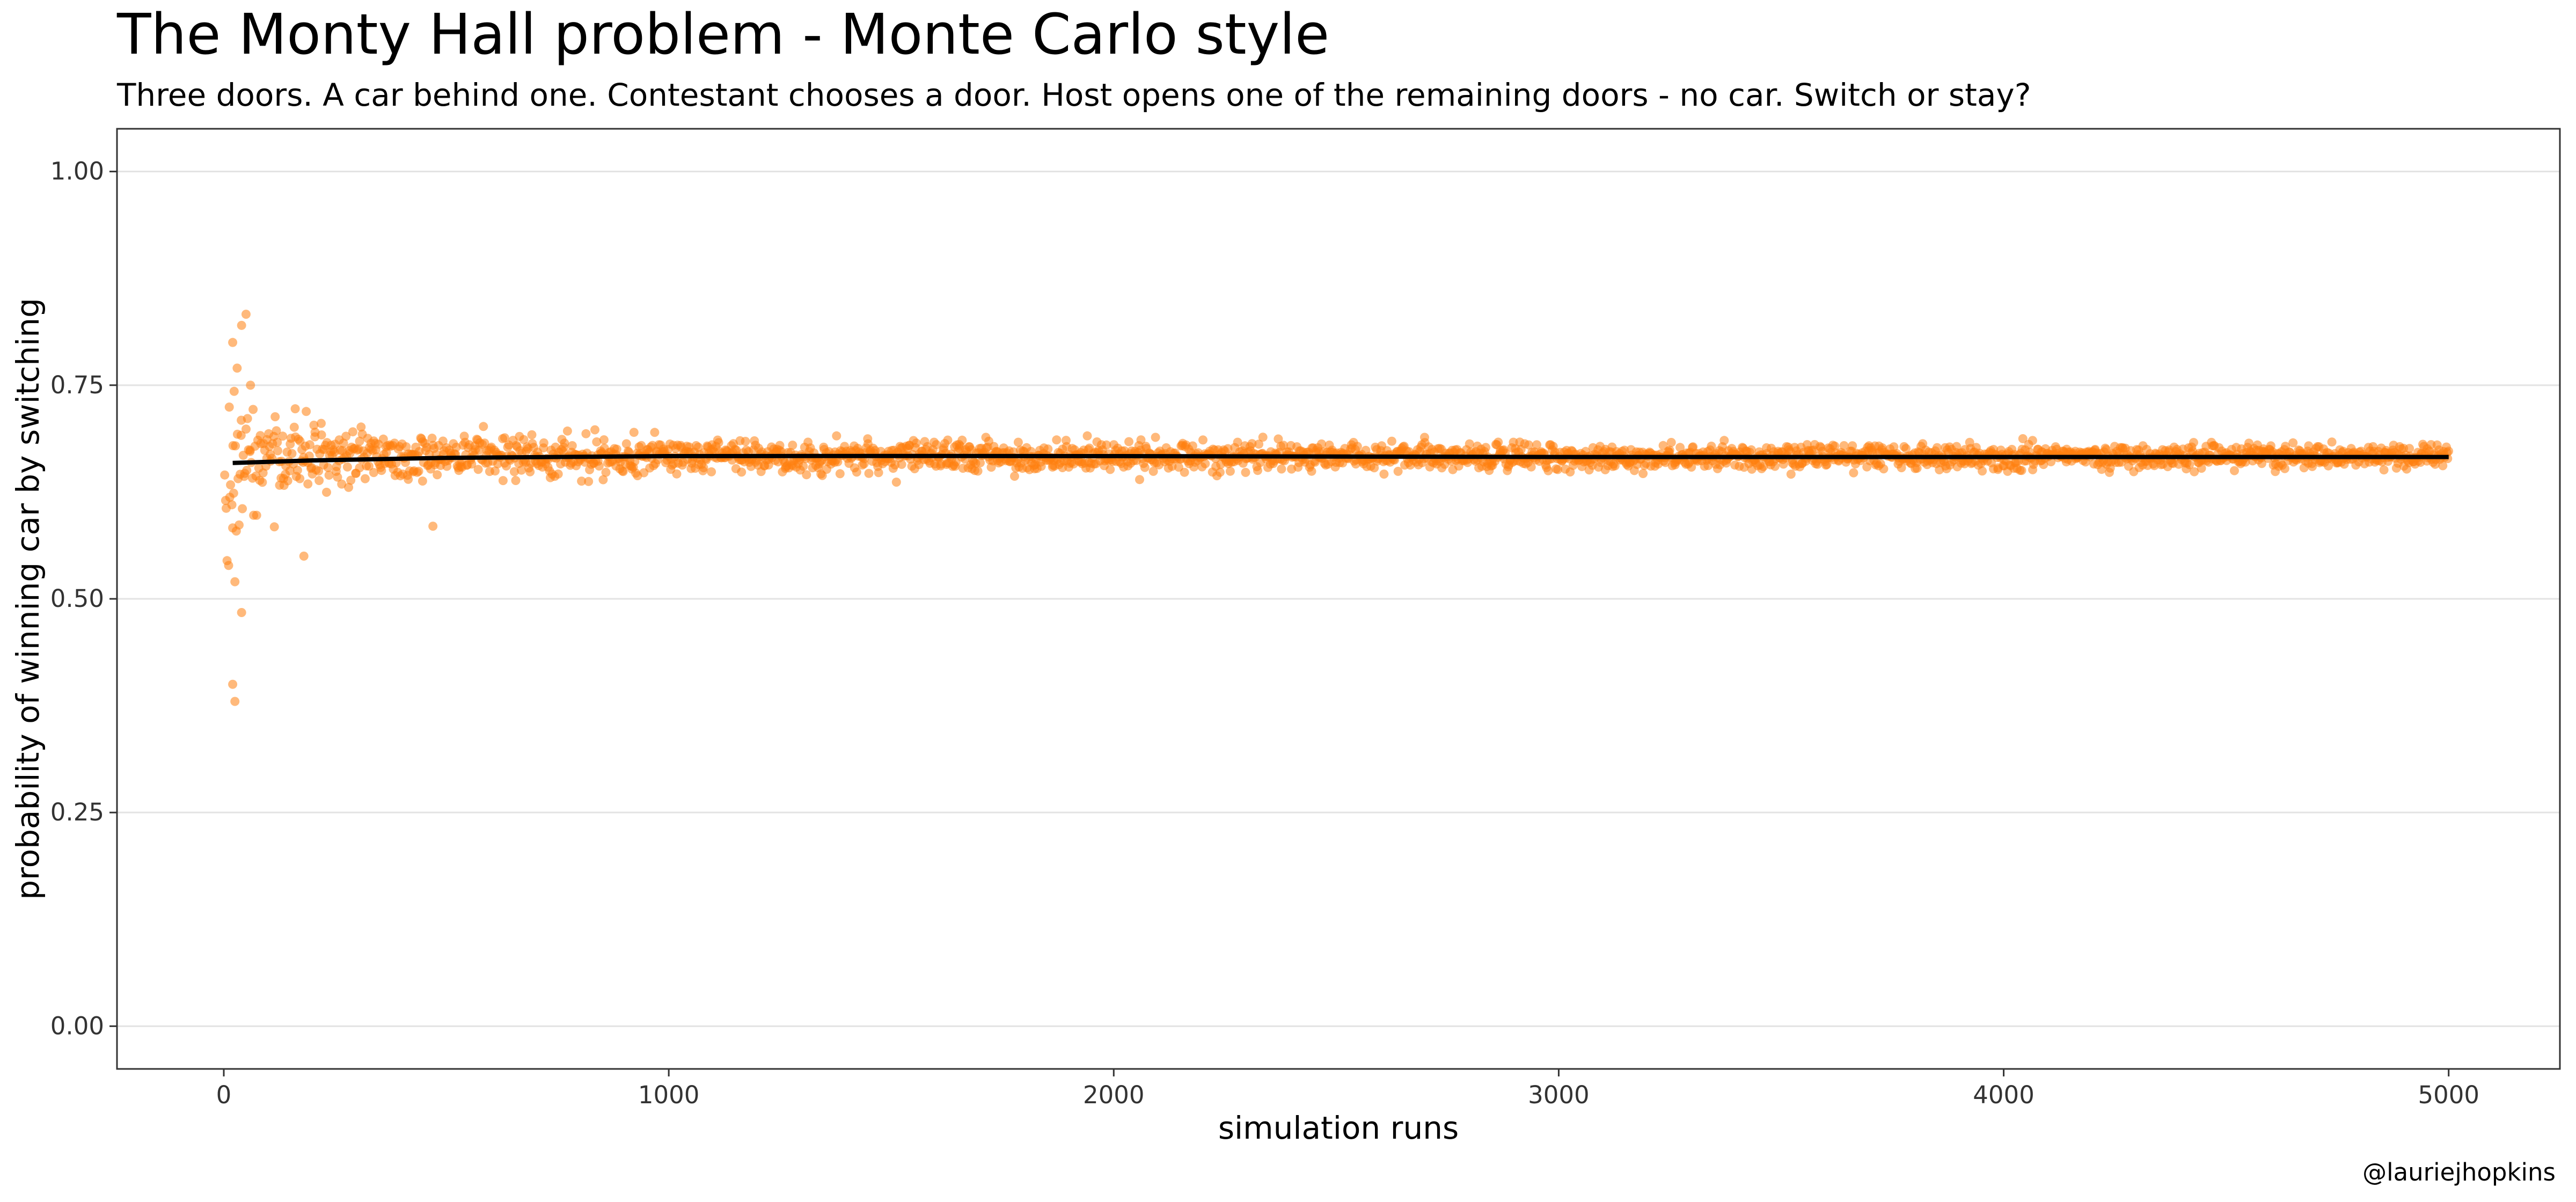 This screenshot has height=1202, width=2576. Describe the element at coordinates (77, 812) in the screenshot. I see `y-tick-label: 0.25` at that location.